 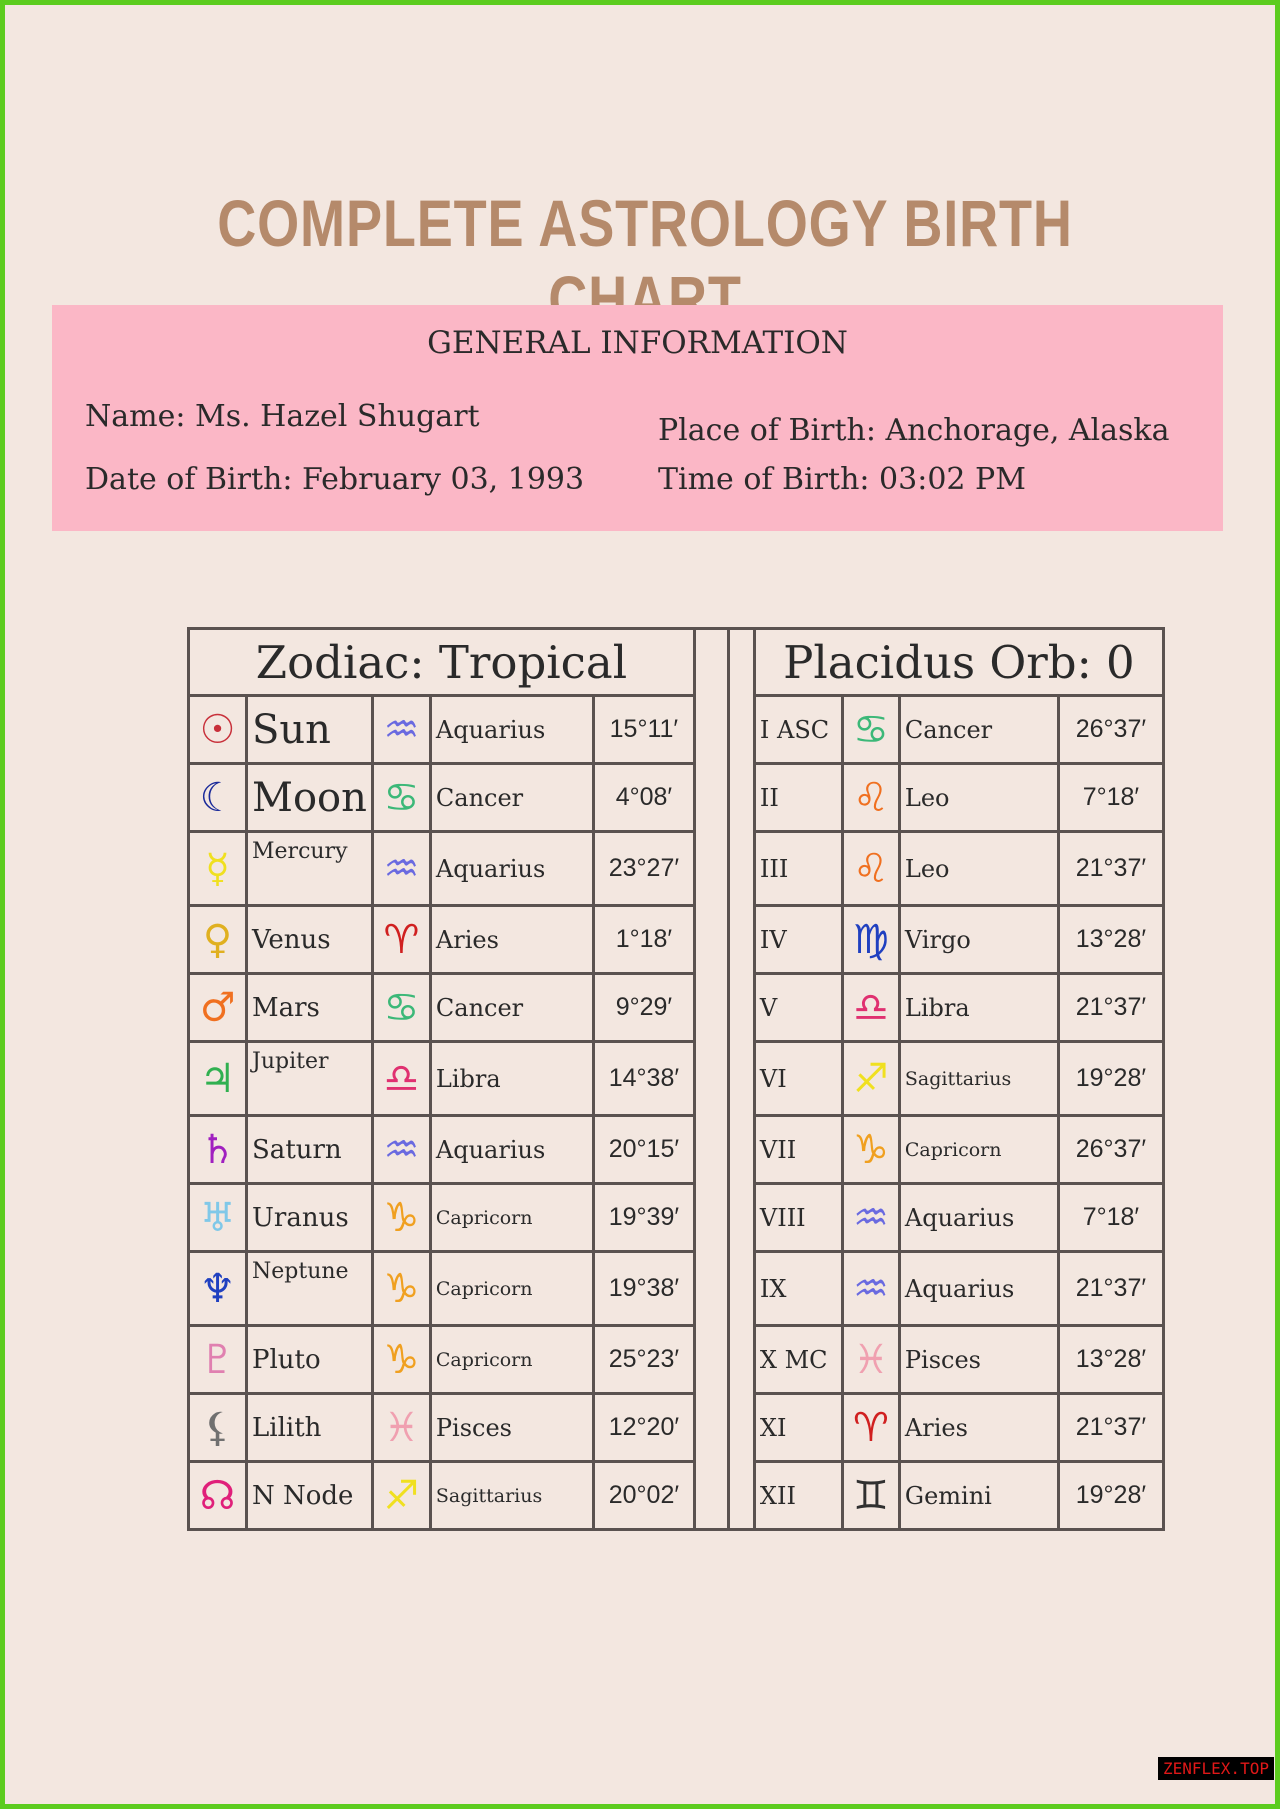 What do you see at coordinates (217, 729) in the screenshot?
I see `planet-glyph-icon: ☉︎` at bounding box center [217, 729].